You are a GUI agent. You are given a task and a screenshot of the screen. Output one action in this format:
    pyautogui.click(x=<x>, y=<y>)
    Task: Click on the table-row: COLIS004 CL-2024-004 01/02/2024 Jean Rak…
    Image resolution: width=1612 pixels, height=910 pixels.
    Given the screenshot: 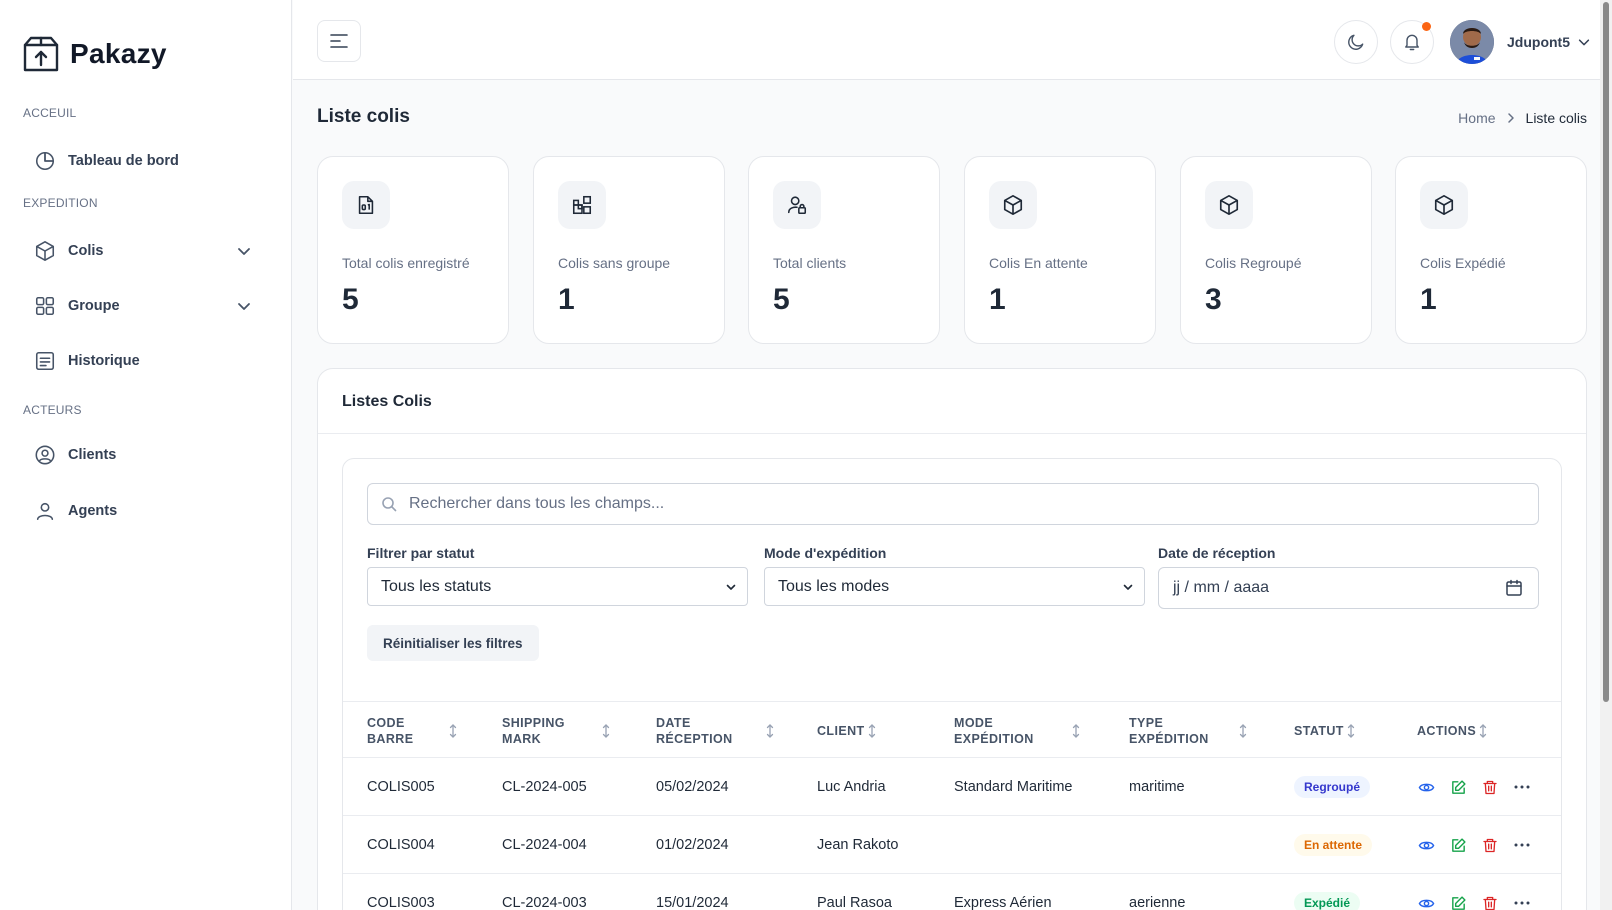 What is the action you would take?
    pyautogui.click(x=952, y=845)
    